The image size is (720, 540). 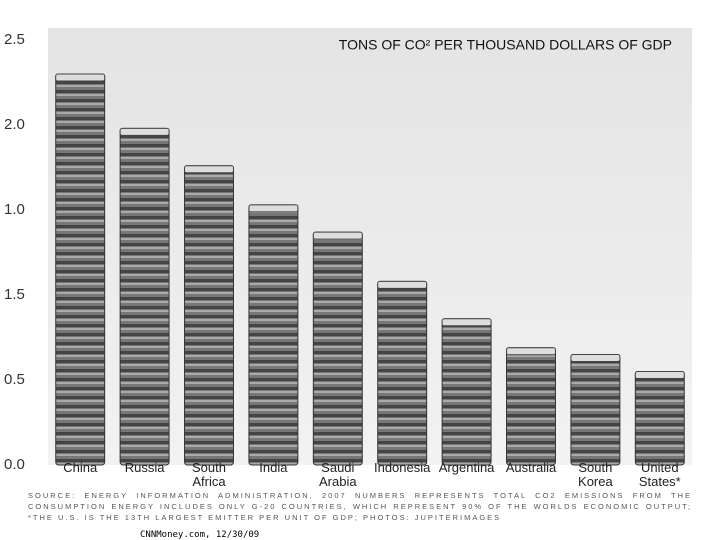 I want to click on chart-title: TONS OF CO² PER THOUSAND DOLLARS OF GDP, so click(x=505, y=45).